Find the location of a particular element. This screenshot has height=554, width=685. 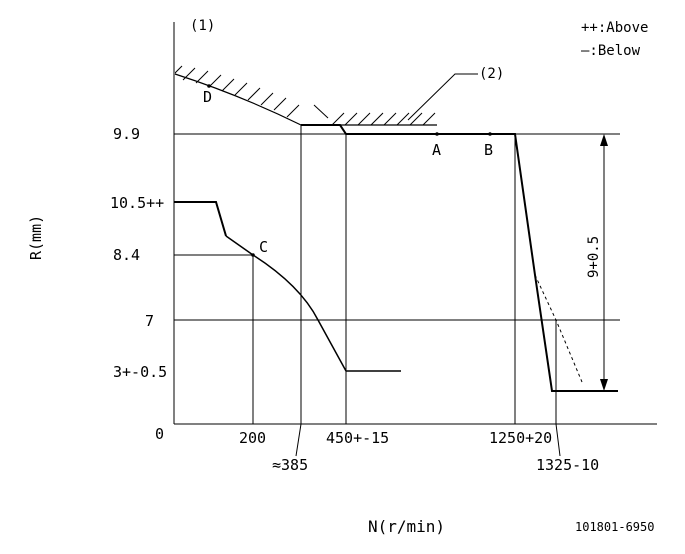

stopper-hatching is located at coordinates (237, 91).